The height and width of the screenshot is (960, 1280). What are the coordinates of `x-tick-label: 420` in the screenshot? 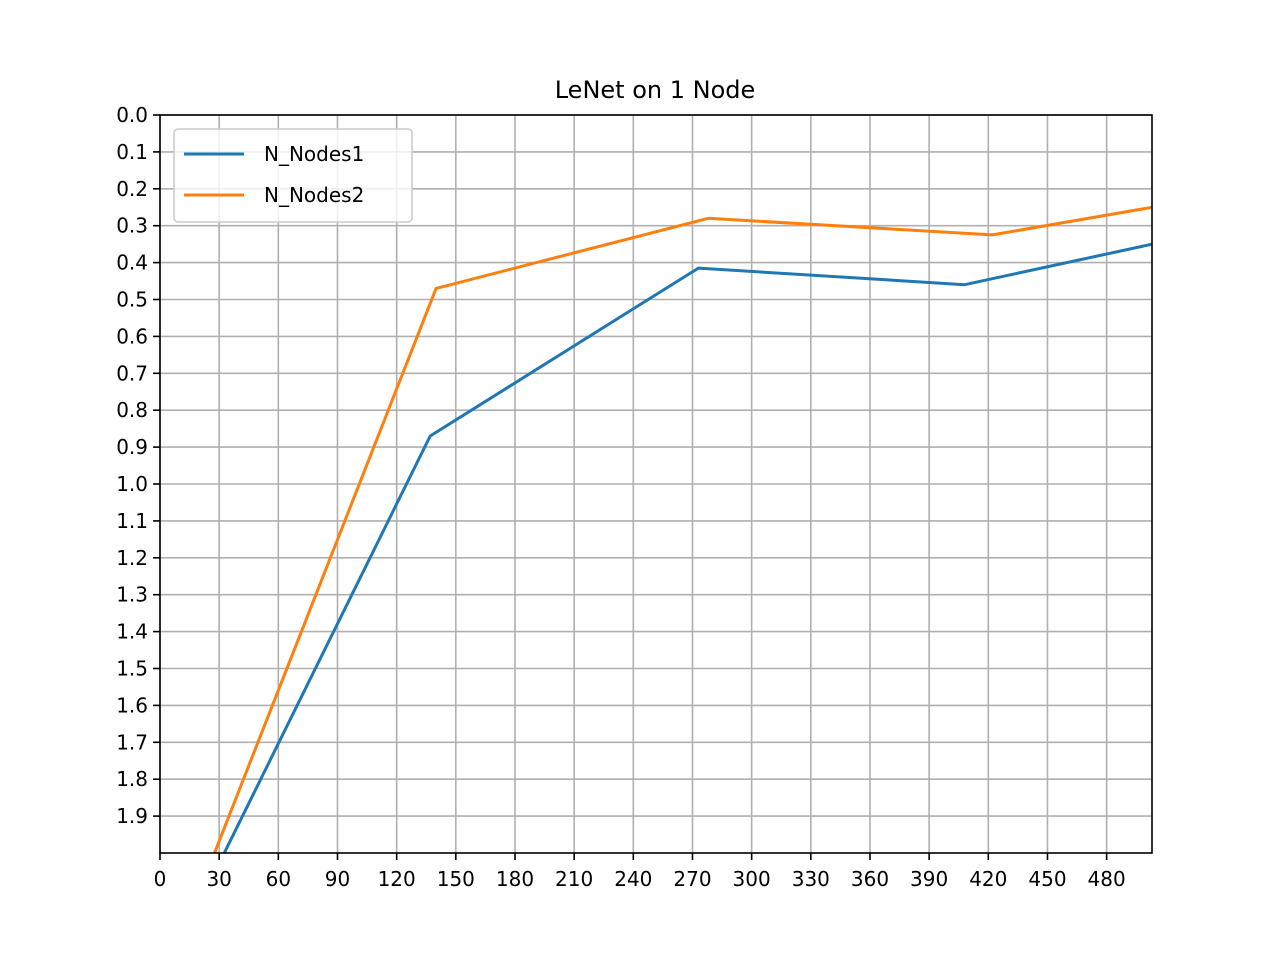 It's located at (988, 879).